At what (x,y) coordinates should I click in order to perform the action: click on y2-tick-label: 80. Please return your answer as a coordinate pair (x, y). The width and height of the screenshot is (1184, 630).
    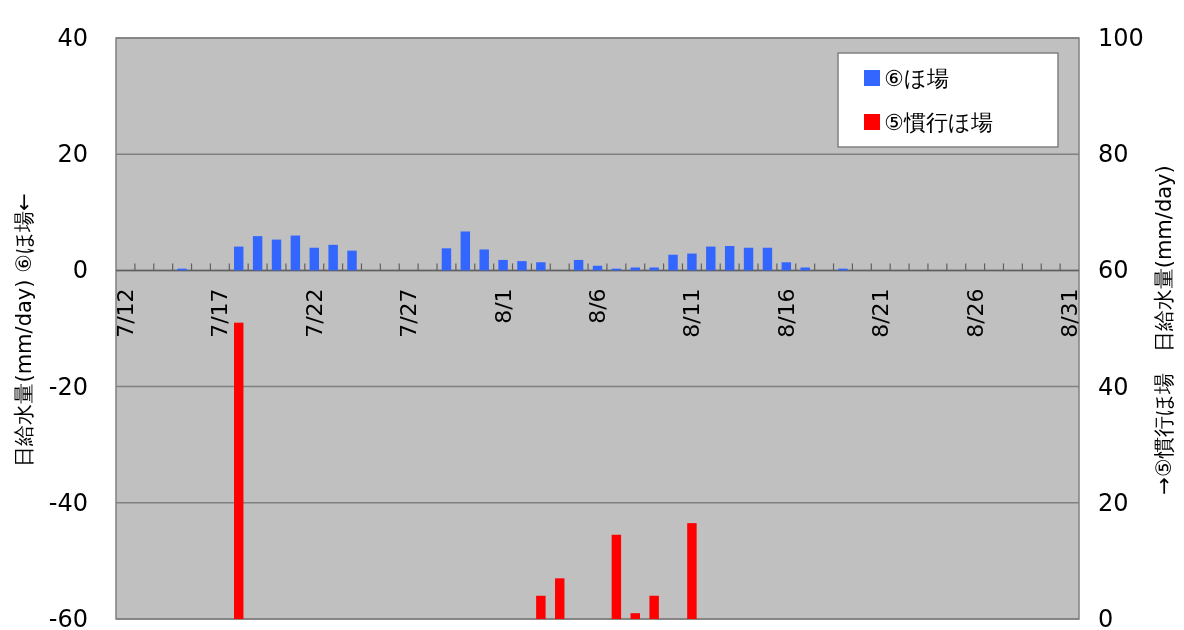
    Looking at the image, I should click on (1113, 154).